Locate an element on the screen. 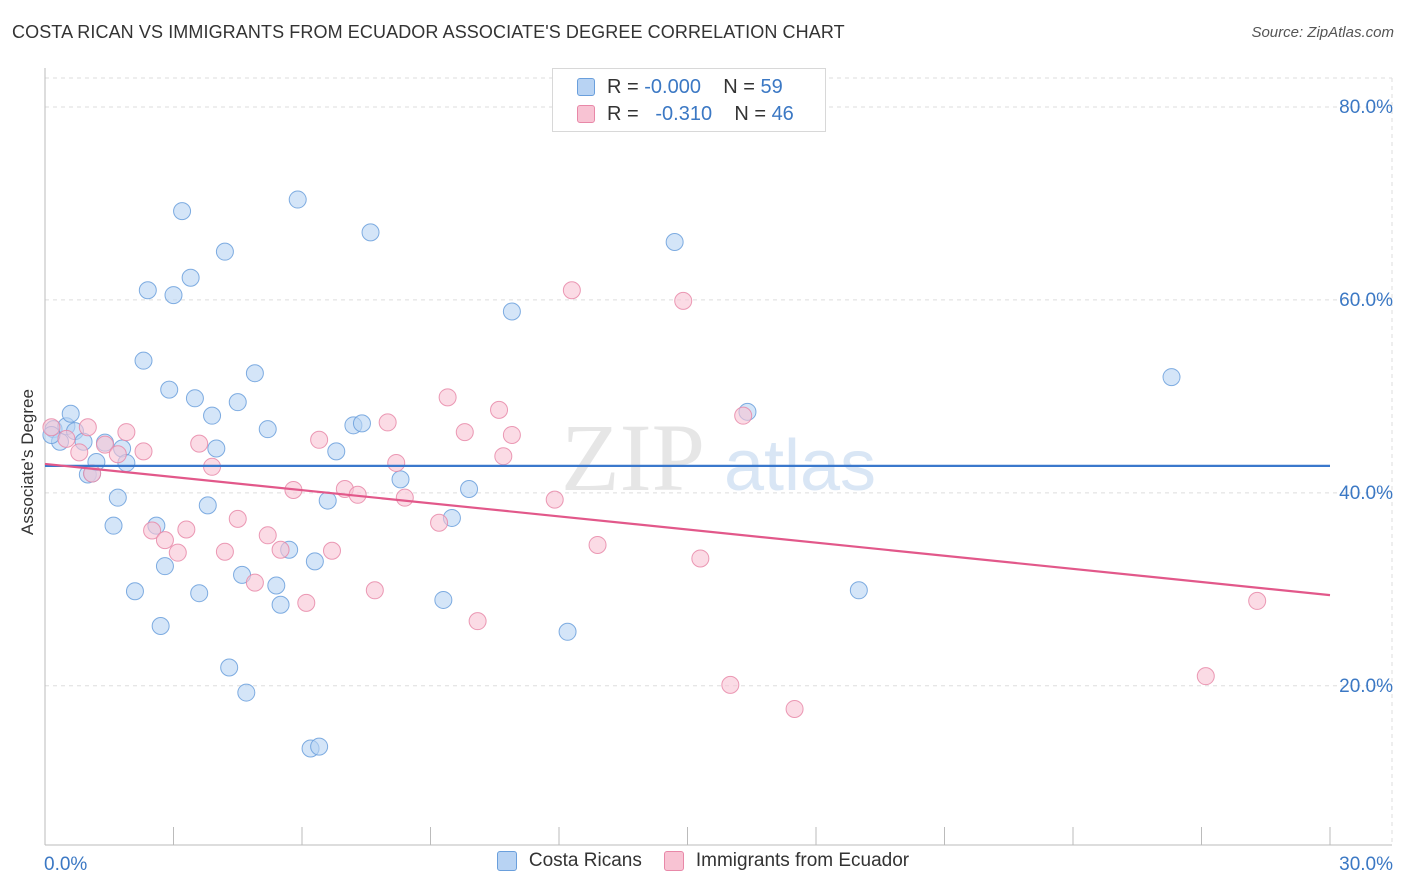 This screenshot has width=1406, height=892. legend-row-ecuador: R = -0.310 N = 46 is located at coordinates (685, 114).